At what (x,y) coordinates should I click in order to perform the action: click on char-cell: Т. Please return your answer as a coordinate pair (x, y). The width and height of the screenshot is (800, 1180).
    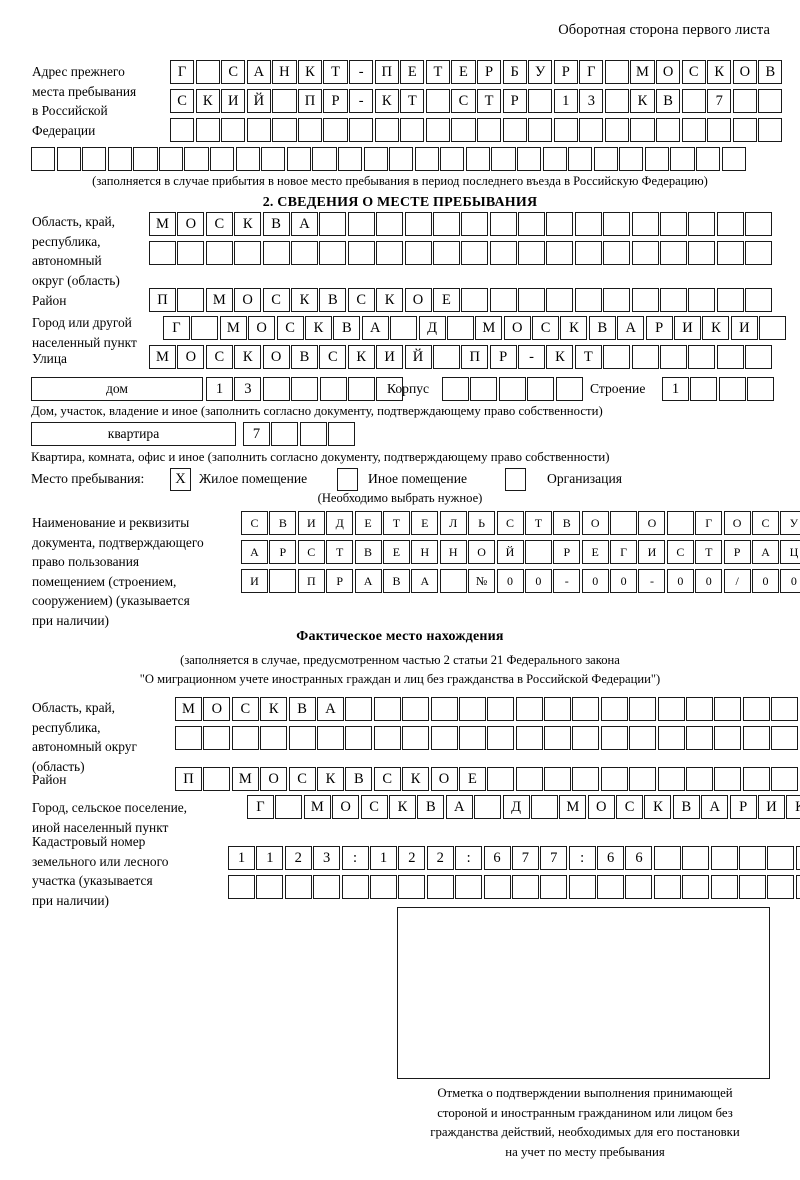
    Looking at the image, I should click on (709, 552).